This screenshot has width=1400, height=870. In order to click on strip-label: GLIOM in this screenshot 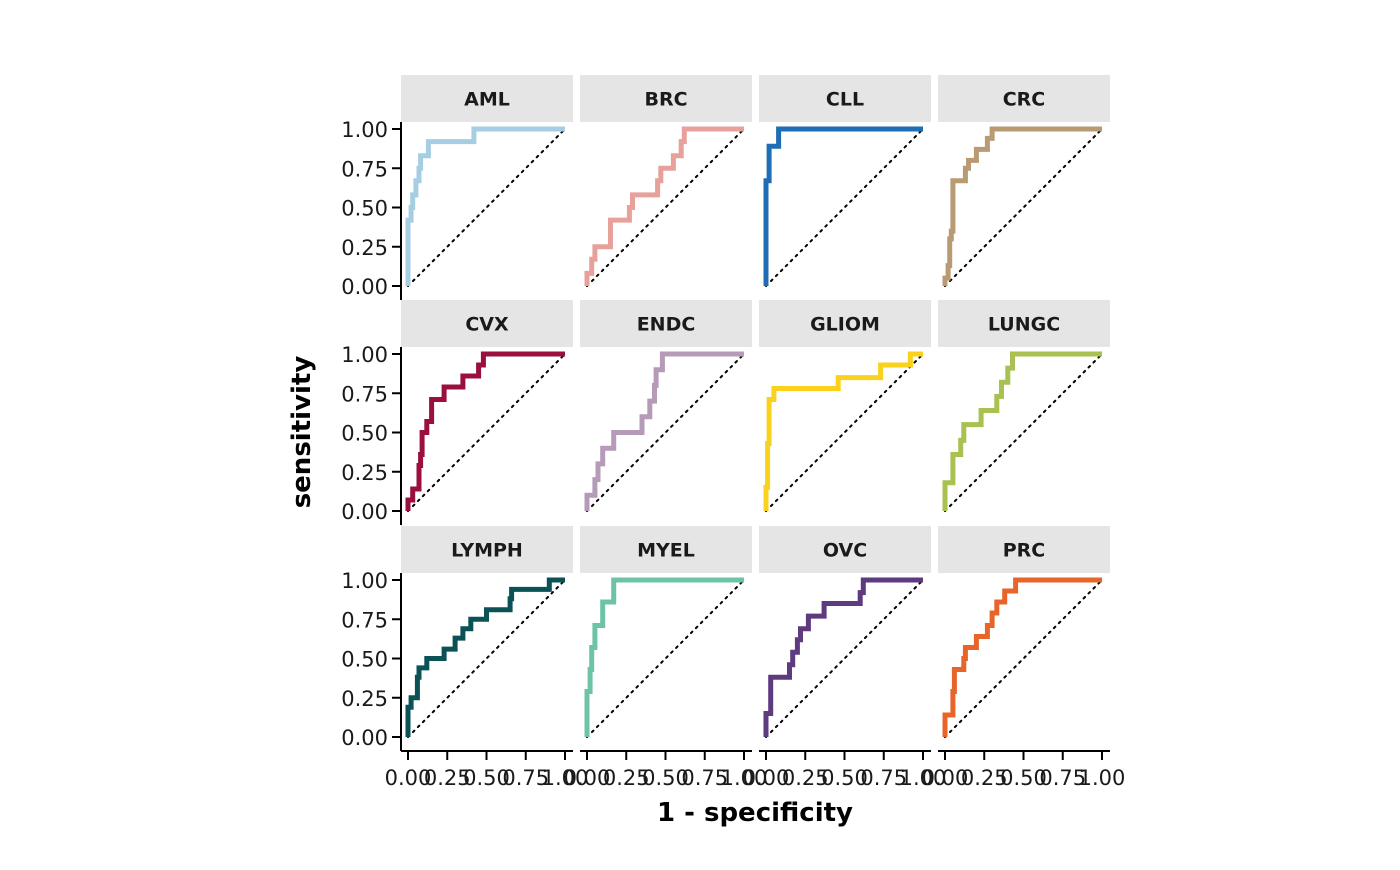, I will do `click(845, 325)`.